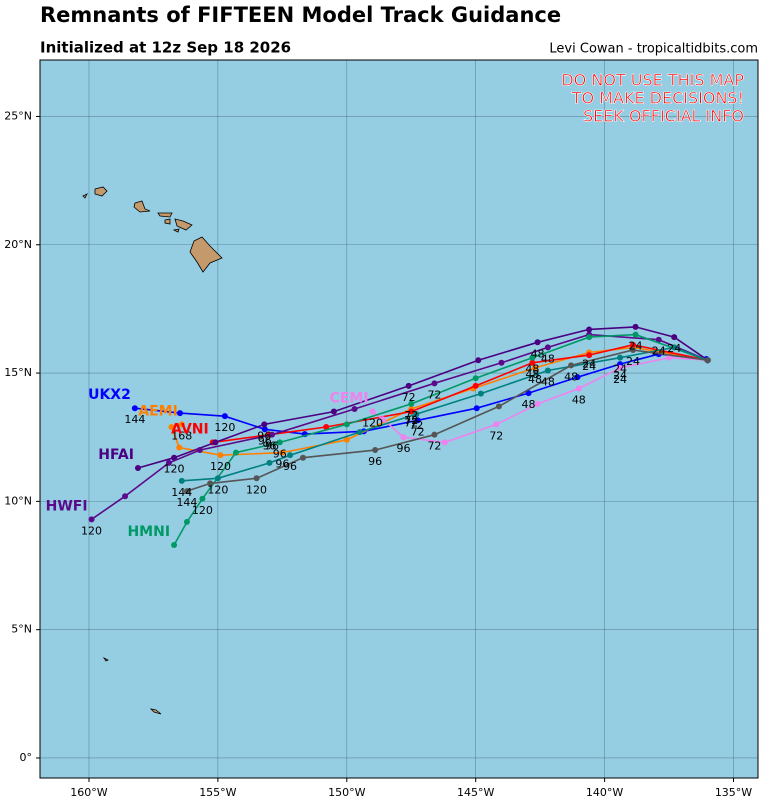 Image resolution: width=768 pixels, height=801 pixels. Describe the element at coordinates (217, 792) in the screenshot. I see `x-tick-label: 155°W` at that location.